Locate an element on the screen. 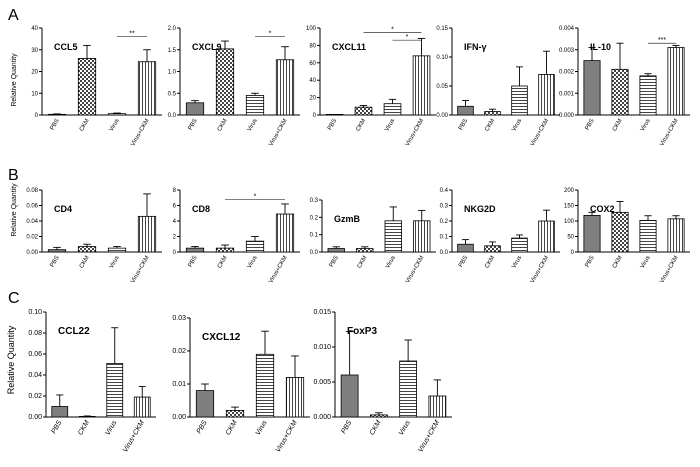 The width and height of the screenshot is (700, 467). chart-title: CCL22 is located at coordinates (74, 331).